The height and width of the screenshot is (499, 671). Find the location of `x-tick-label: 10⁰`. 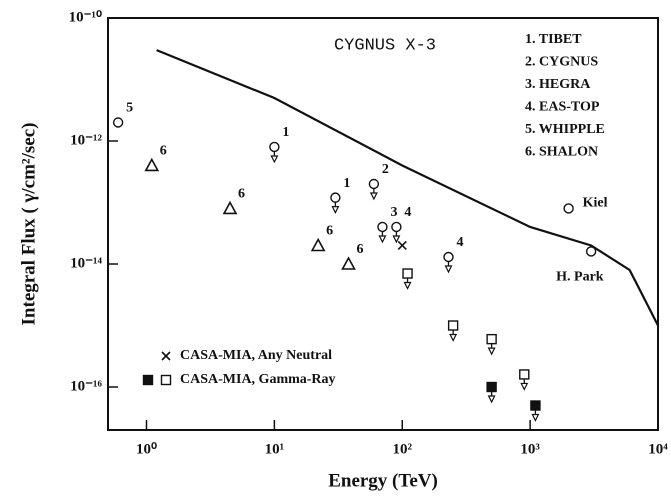

x-tick-label: 10⁰ is located at coordinates (146, 449).